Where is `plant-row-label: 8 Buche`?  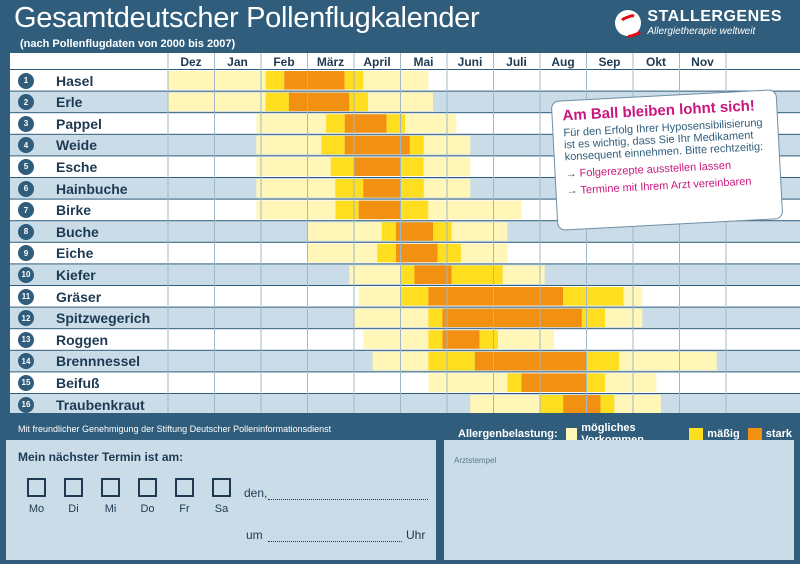 plant-row-label: 8 Buche is located at coordinates (49, 231).